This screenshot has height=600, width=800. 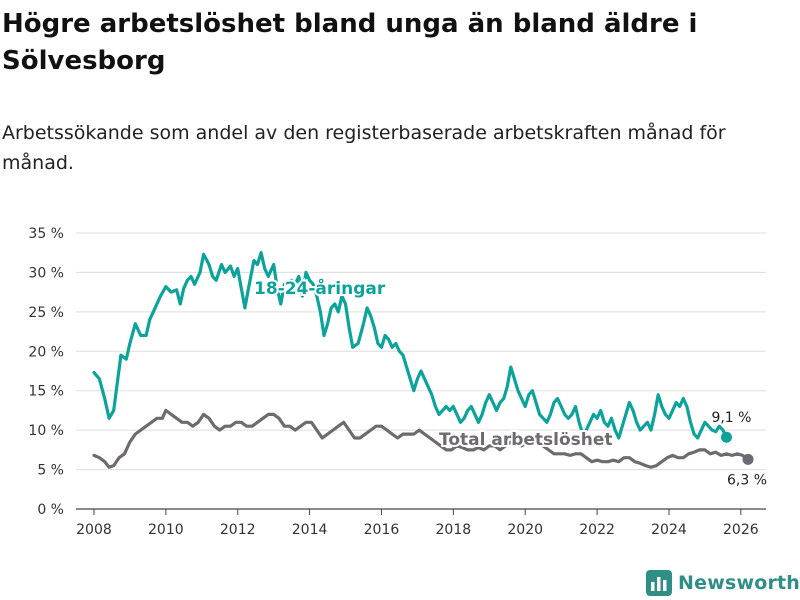 I want to click on x-tick-label: 2010, so click(x=166, y=530).